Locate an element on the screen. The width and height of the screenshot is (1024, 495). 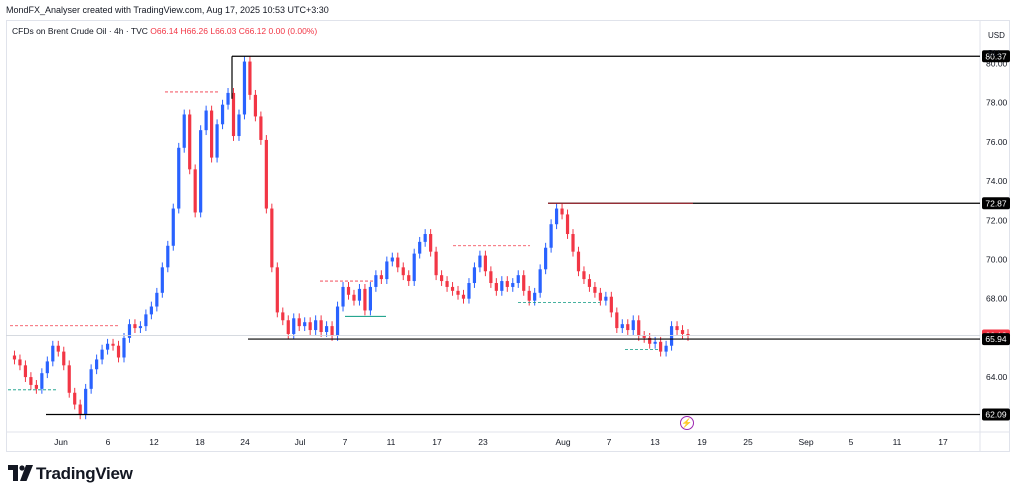
lightning-icon: ⚡ is located at coordinates (687, 423).